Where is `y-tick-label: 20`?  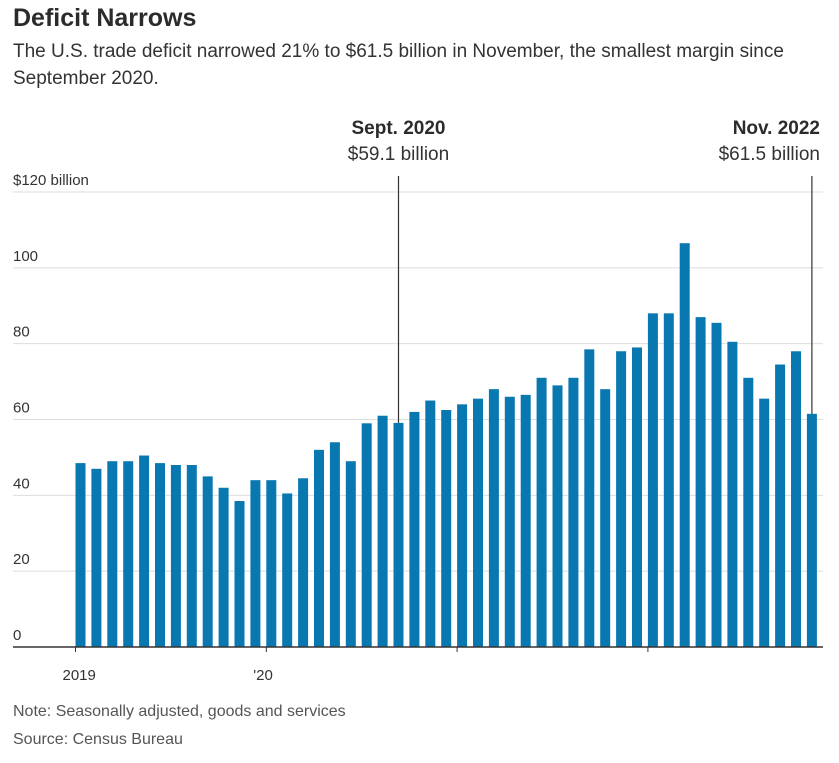
y-tick-label: 20 is located at coordinates (21, 559).